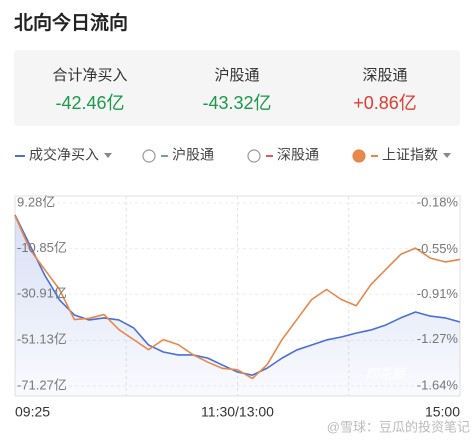  What do you see at coordinates (438, 384) in the screenshot?
I see `y2-tick-label: -1.64%` at bounding box center [438, 384].